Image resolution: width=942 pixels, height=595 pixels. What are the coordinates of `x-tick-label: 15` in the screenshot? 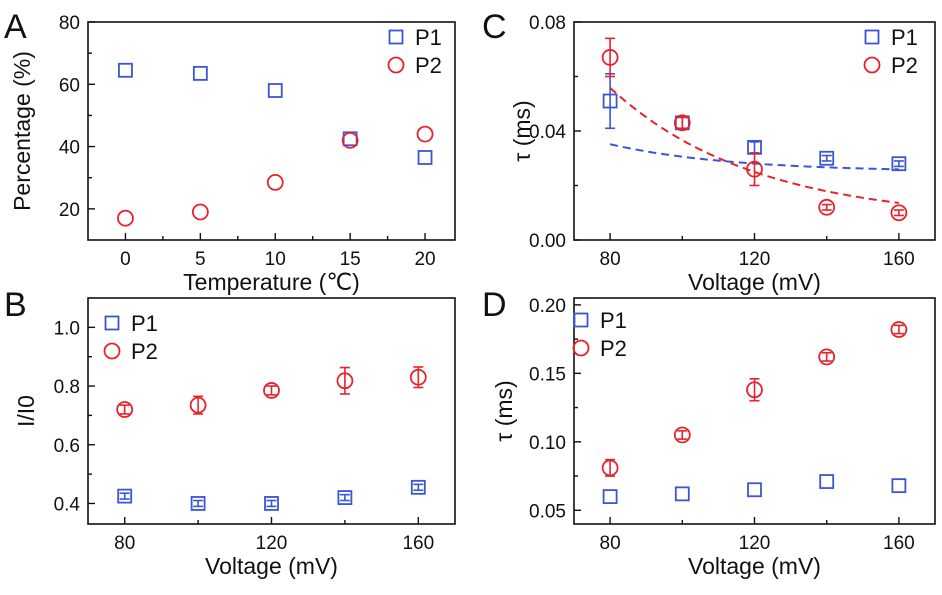 It's located at (350, 259).